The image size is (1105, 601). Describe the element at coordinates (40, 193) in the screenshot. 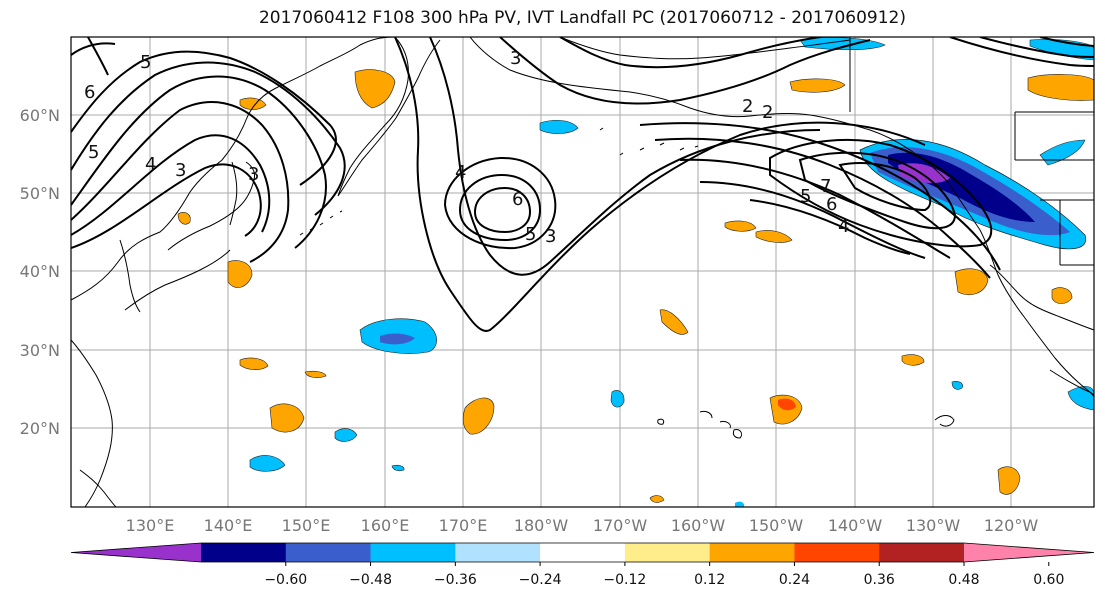

I see `lat-label: 50°N` at that location.